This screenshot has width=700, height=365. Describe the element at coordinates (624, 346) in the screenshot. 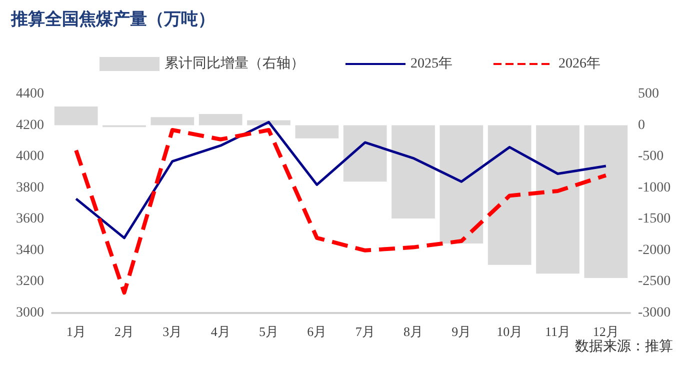

I see `source-note: 数据来源：推算` at that location.